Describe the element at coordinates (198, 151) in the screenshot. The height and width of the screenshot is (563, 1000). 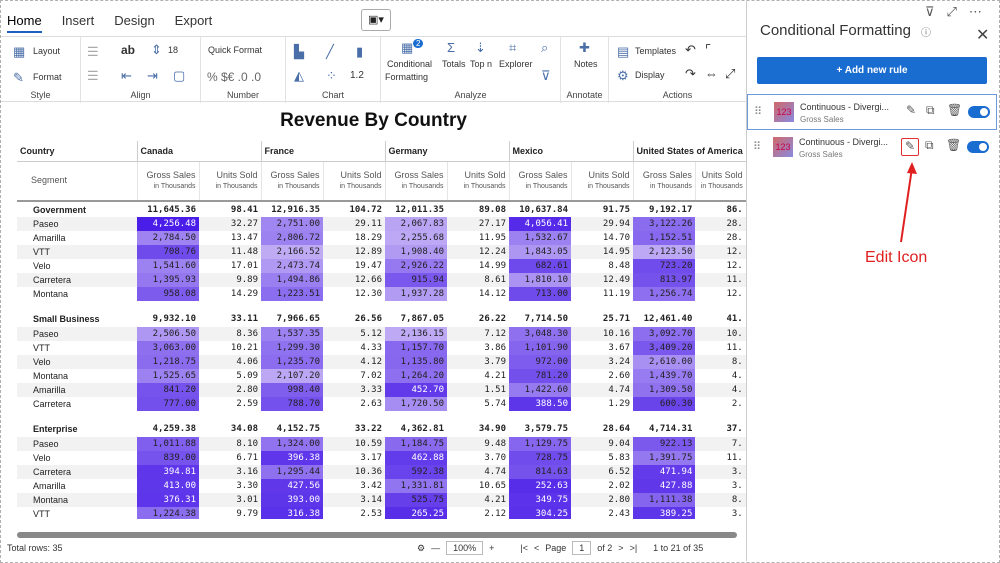
I see `country-canada: Canada` at that location.